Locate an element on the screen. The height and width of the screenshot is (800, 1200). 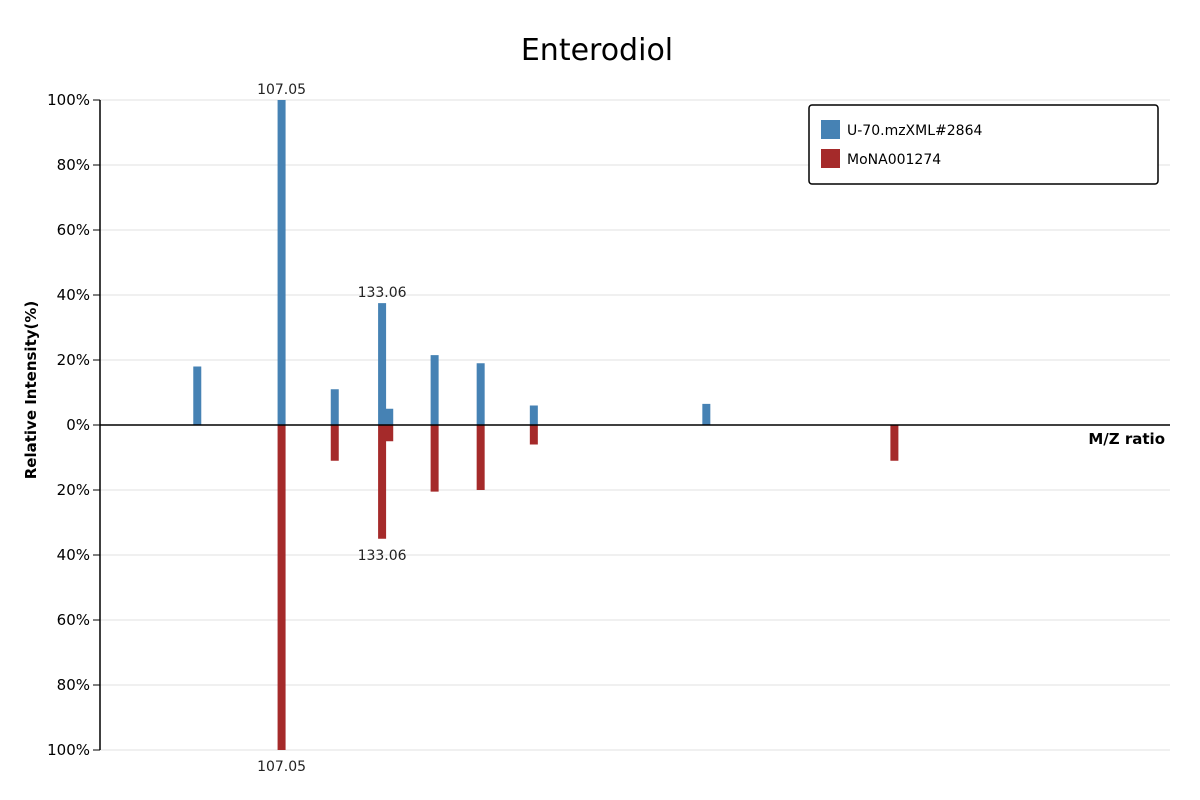
peak-labels: 107.05 133.06 107.05 133.06 is located at coordinates (332, 428).